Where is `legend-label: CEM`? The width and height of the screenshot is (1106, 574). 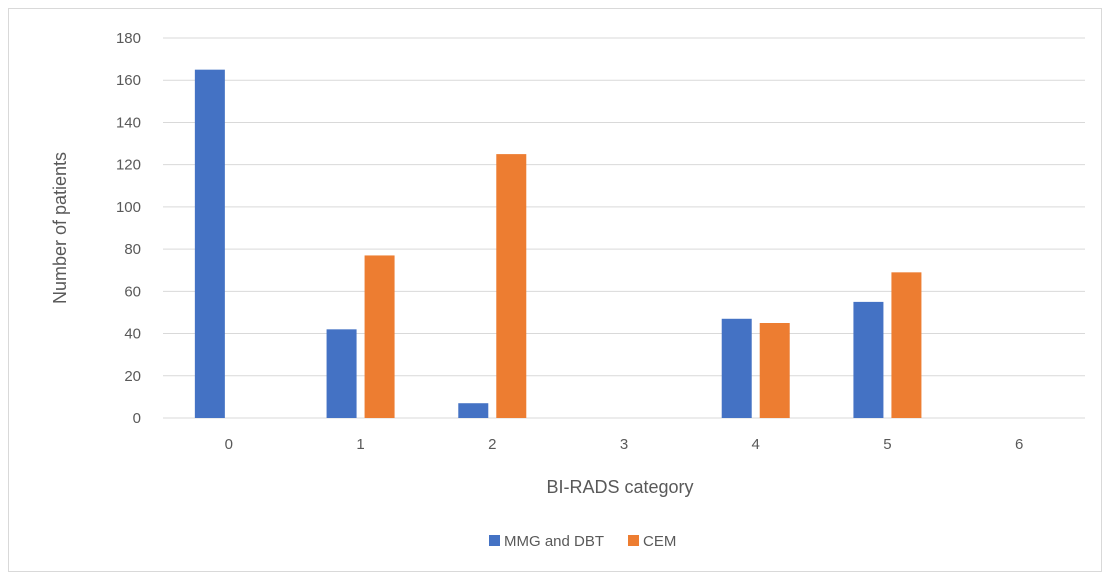 legend-label: CEM is located at coordinates (659, 541).